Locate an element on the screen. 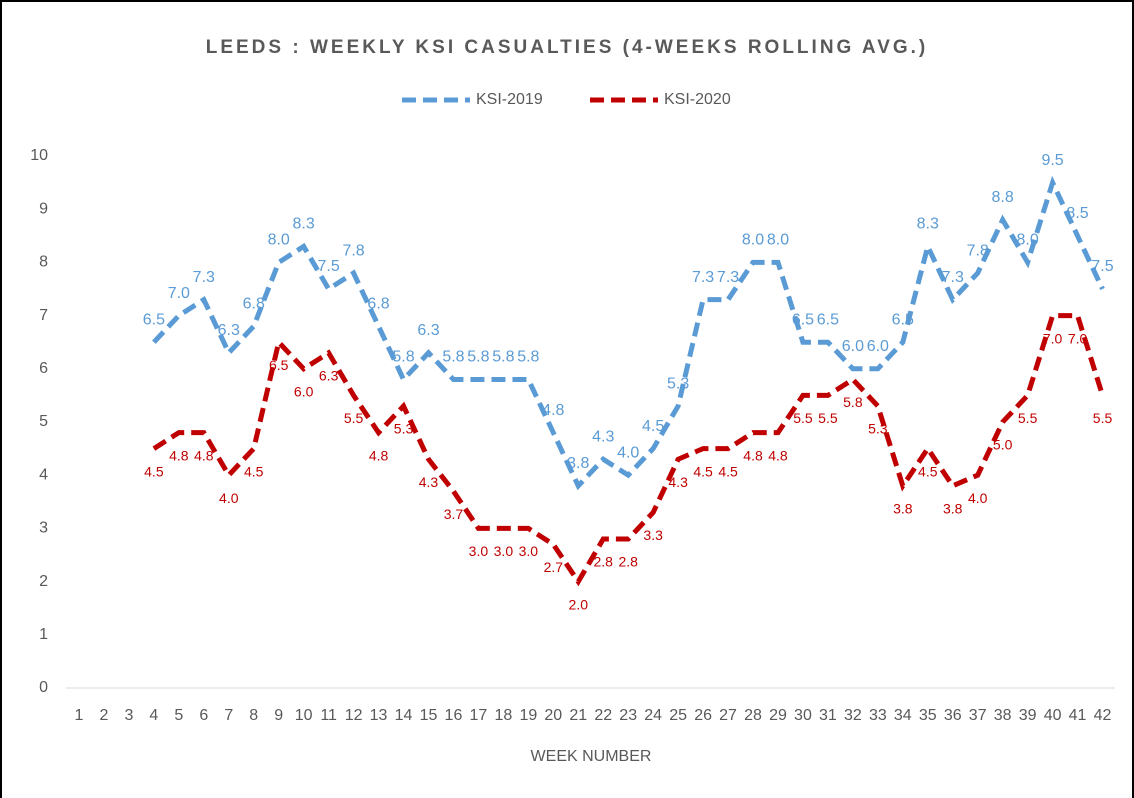 Image resolution: width=1134 pixels, height=798 pixels. x-tick-label: 5 is located at coordinates (178, 715).